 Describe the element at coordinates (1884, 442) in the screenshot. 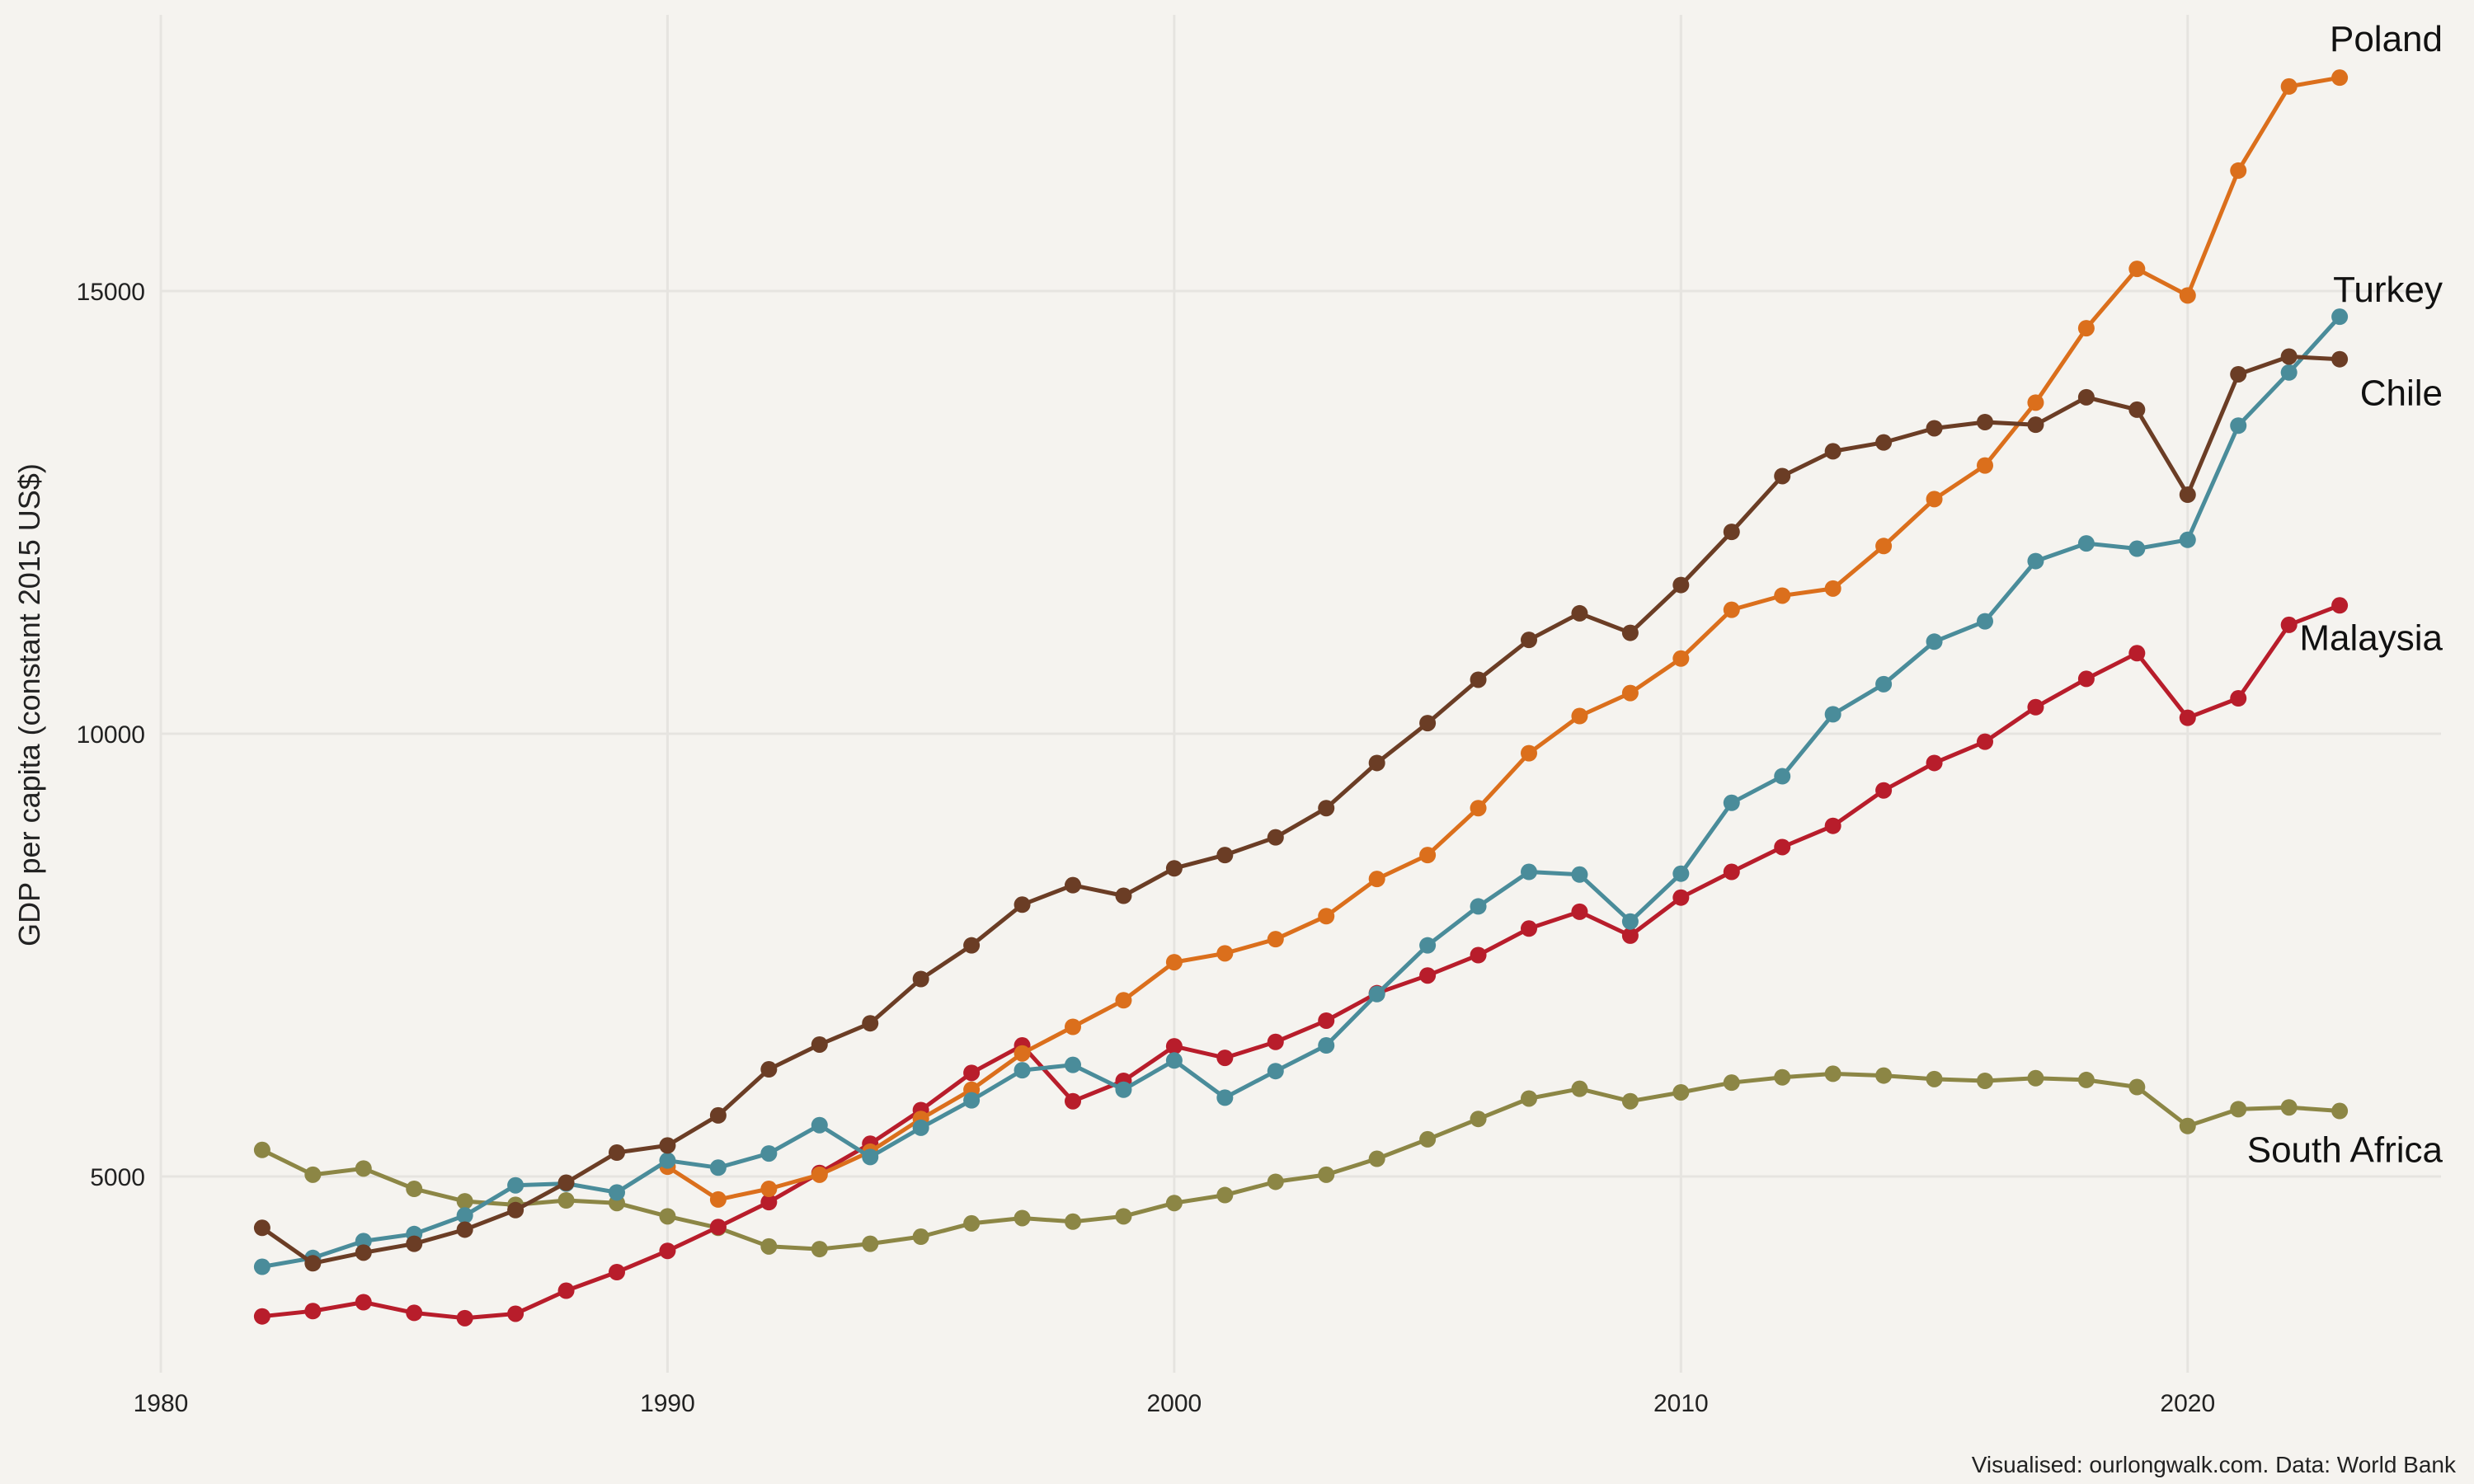

I see `point-chile-2014` at that location.